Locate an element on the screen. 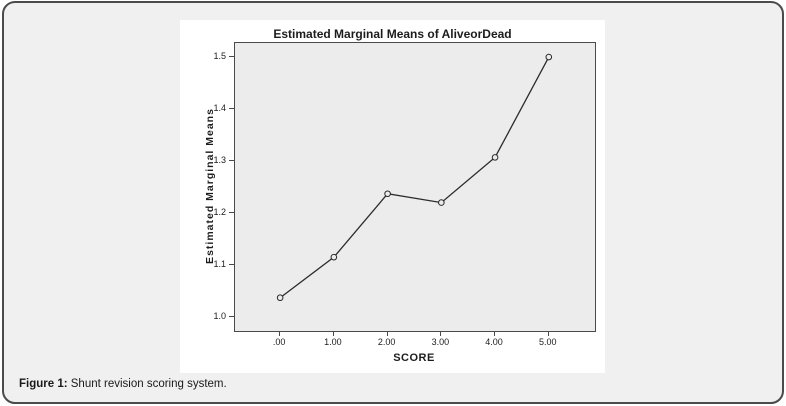 The width and height of the screenshot is (786, 406). y-axis-label: Estimated Marginal Means is located at coordinates (210, 186).